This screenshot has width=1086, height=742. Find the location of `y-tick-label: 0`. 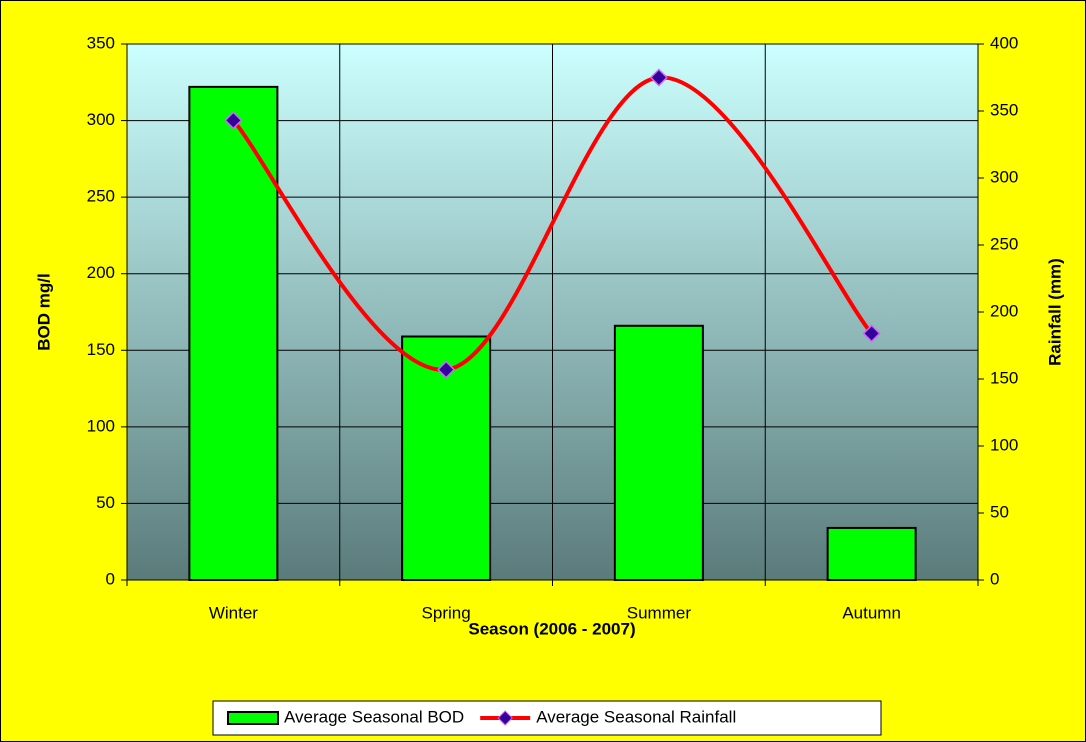

y-tick-label: 0 is located at coordinates (110, 578).